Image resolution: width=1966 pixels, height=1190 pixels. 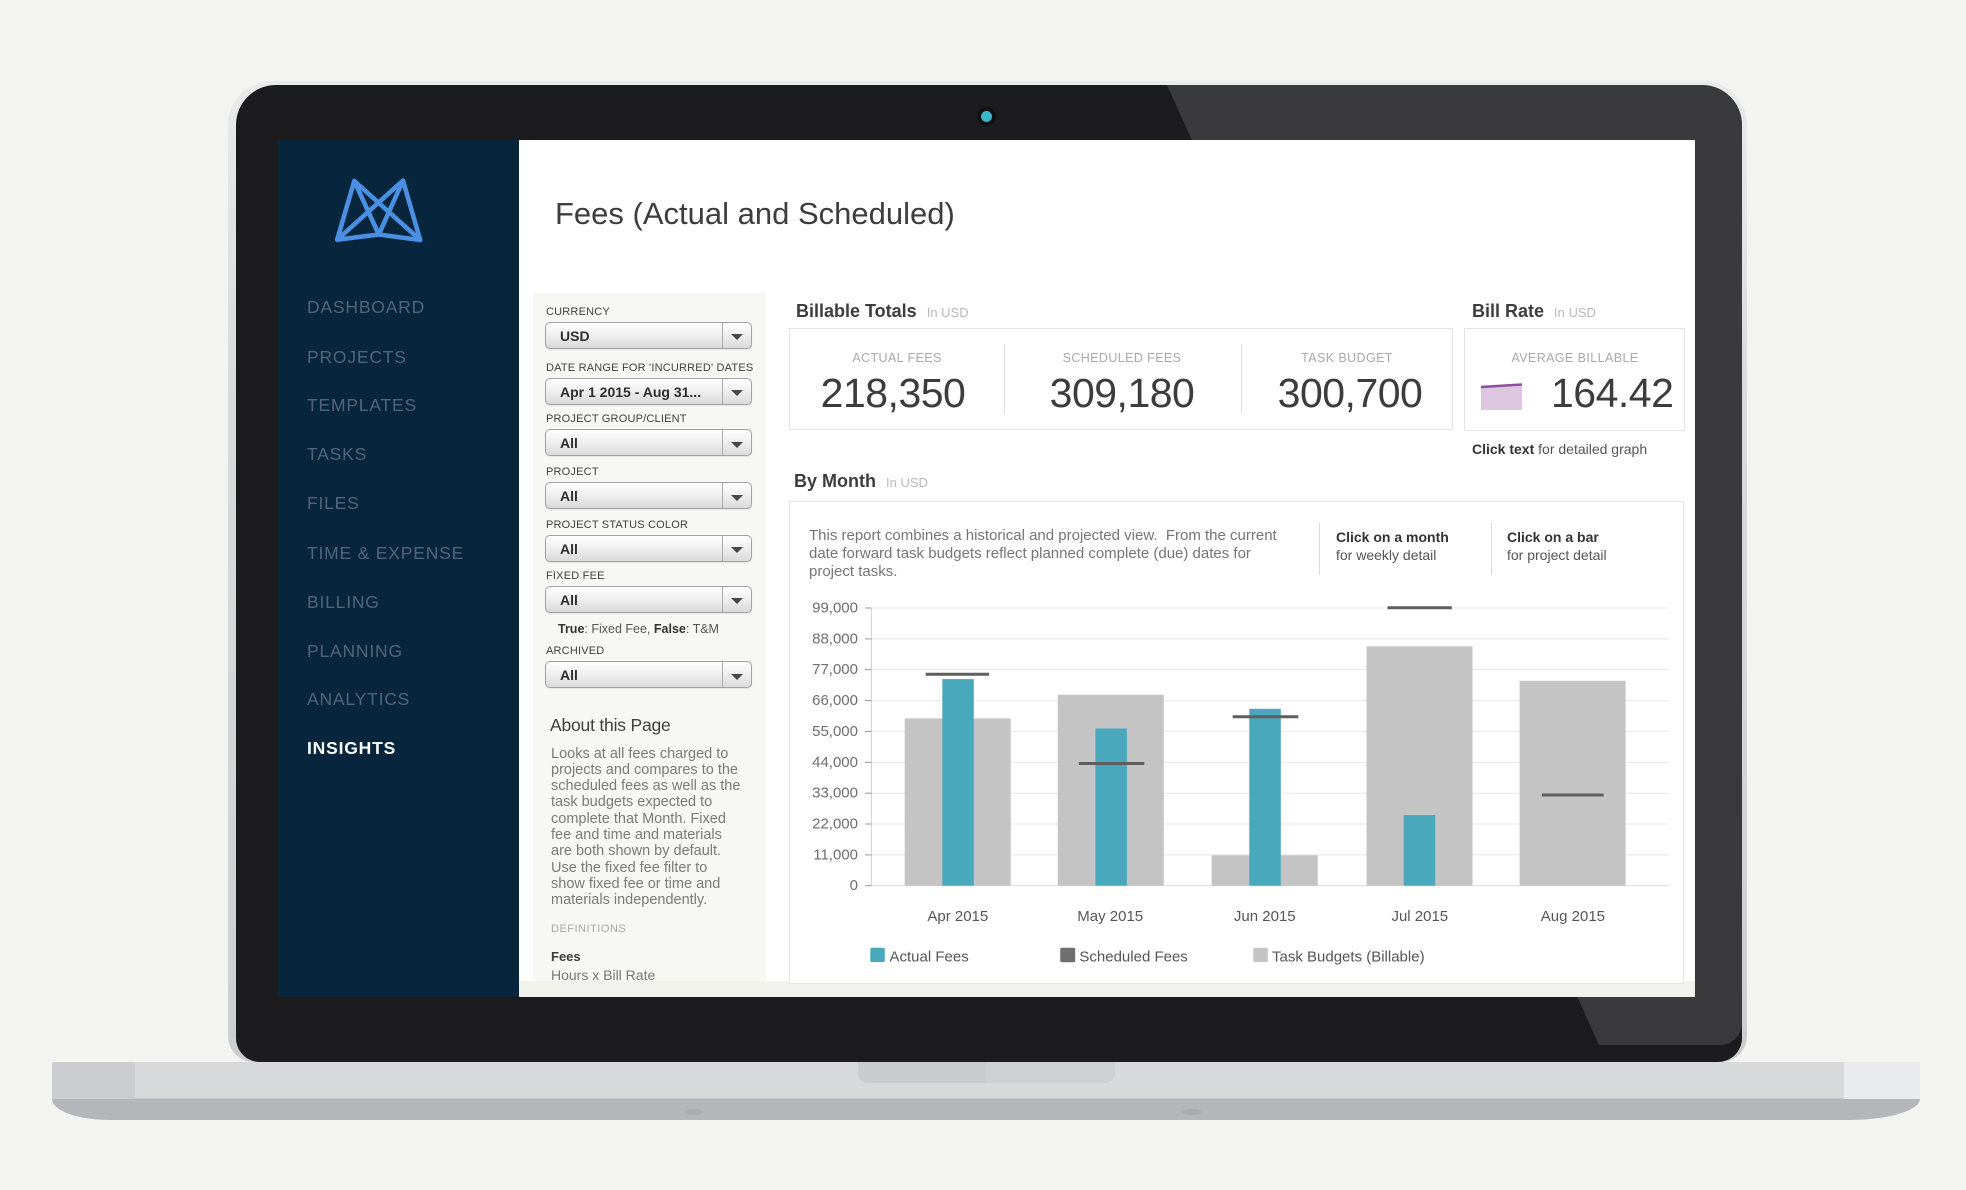 I want to click on svg-text: 33,000, so click(x=835, y=793).